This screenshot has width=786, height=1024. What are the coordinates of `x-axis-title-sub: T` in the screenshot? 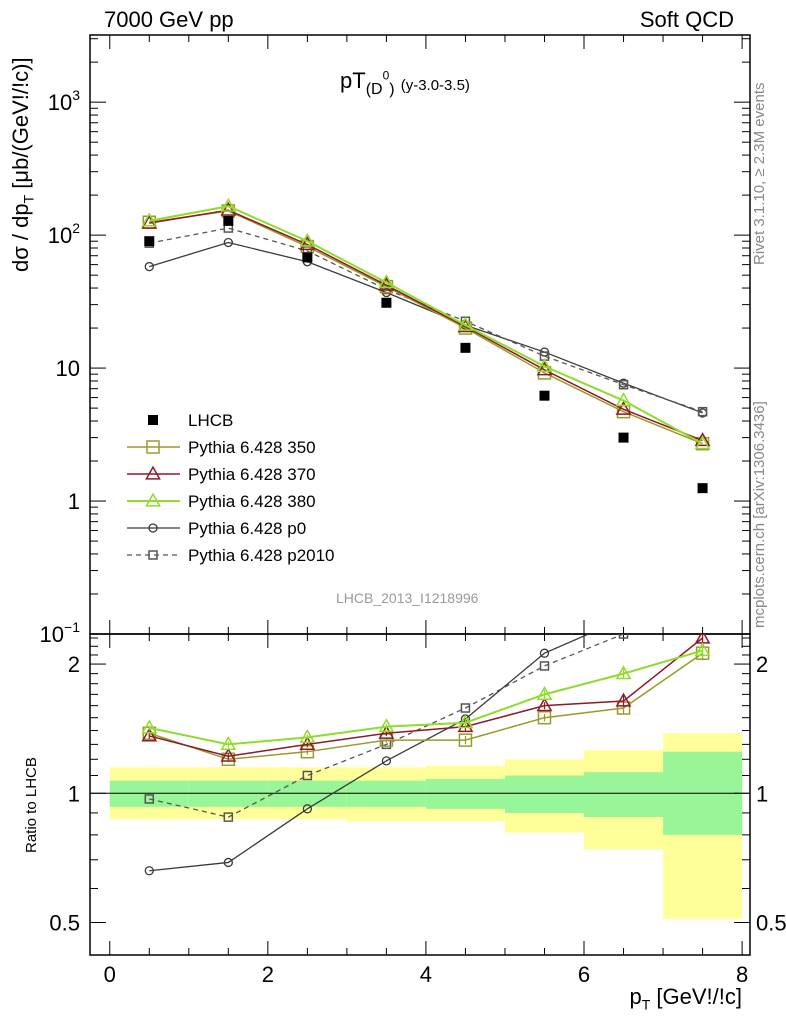 It's located at (646, 1004).